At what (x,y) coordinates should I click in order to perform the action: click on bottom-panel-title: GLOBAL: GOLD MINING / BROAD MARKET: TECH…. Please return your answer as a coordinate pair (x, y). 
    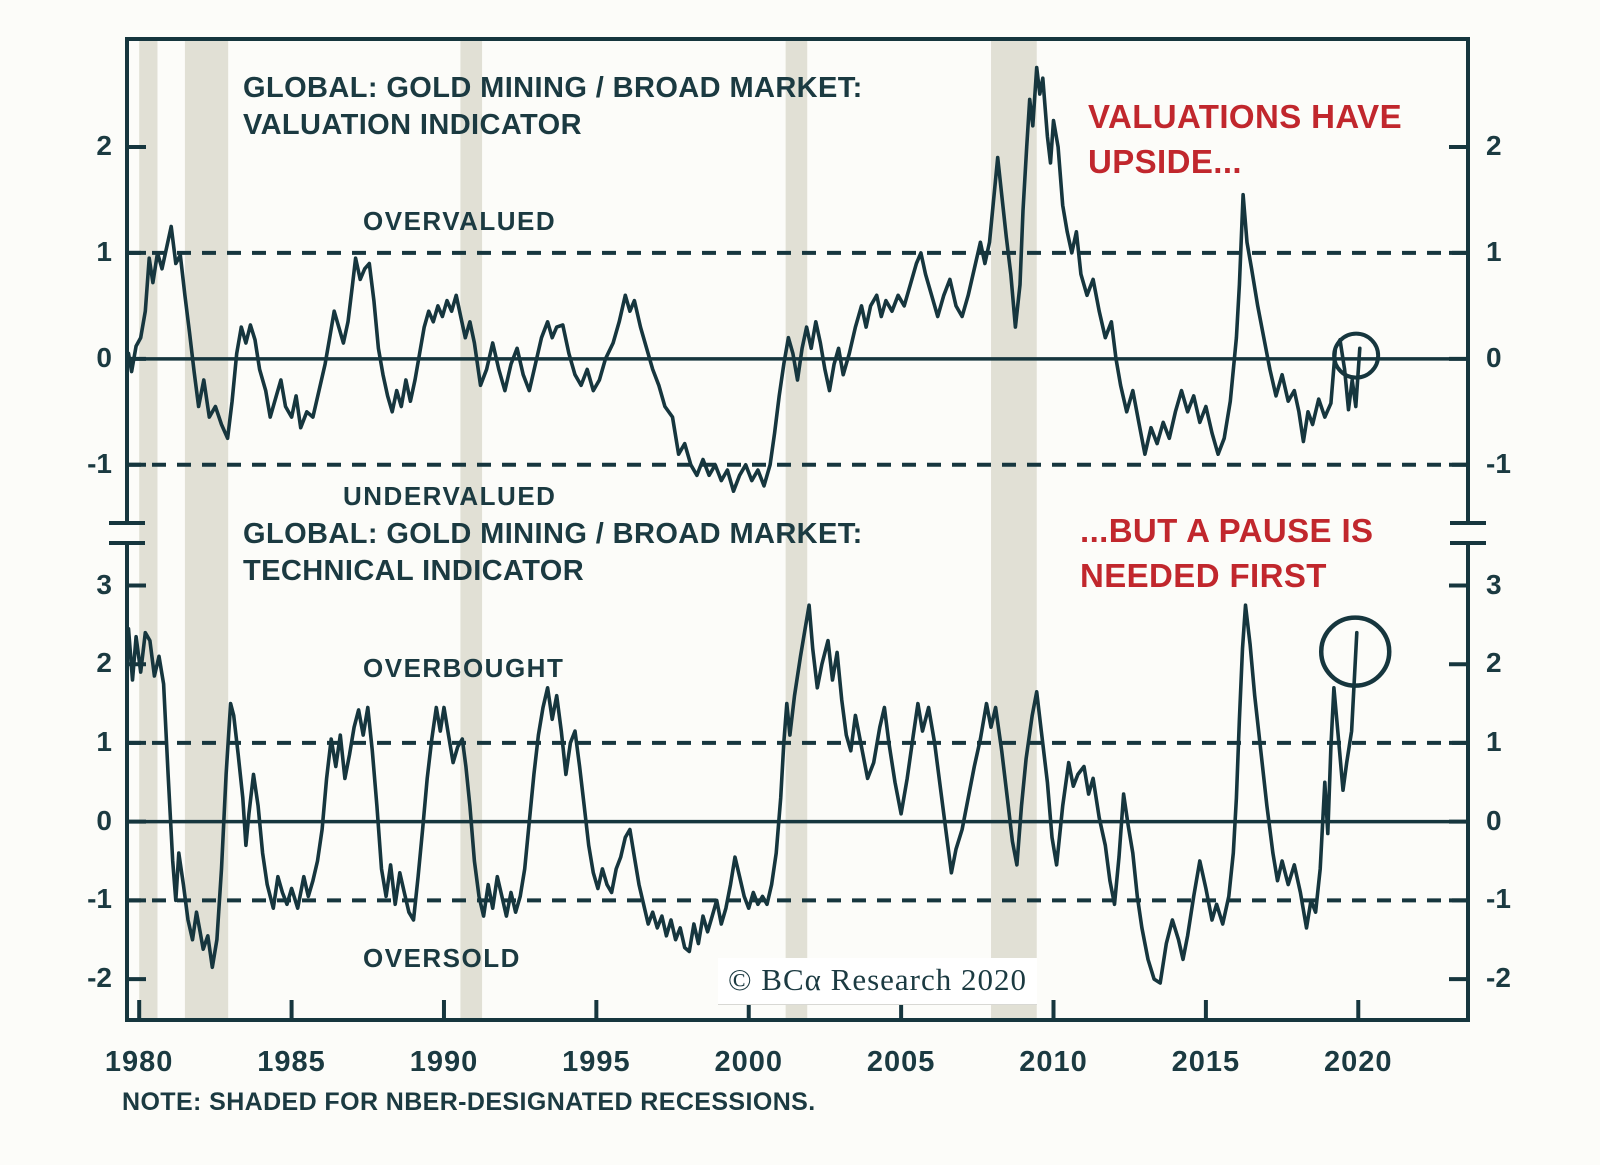
    Looking at the image, I should click on (553, 553).